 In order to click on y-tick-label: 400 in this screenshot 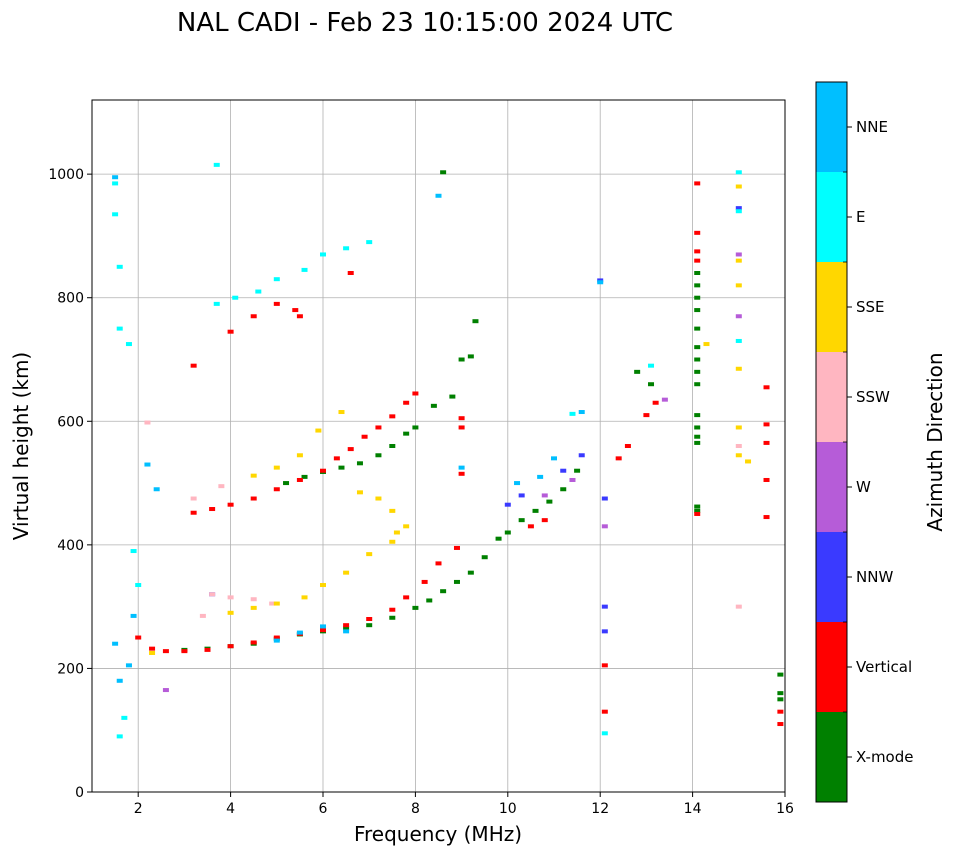, I will do `click(70, 546)`.